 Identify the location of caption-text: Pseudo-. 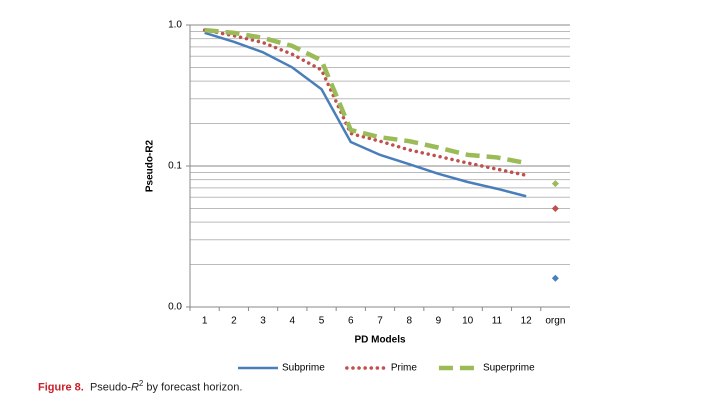
(110, 387).